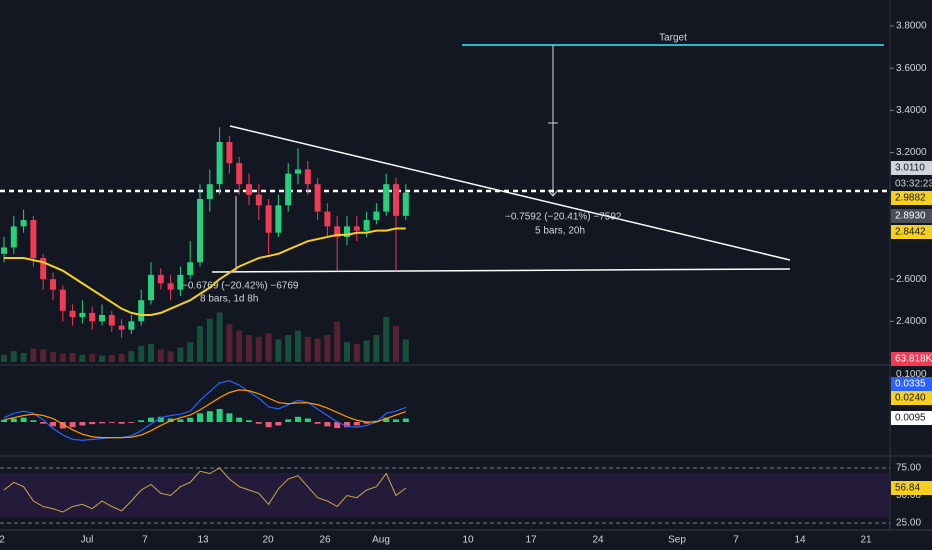 This screenshot has width=932, height=550. I want to click on x-tick-label: 26, so click(325, 540).